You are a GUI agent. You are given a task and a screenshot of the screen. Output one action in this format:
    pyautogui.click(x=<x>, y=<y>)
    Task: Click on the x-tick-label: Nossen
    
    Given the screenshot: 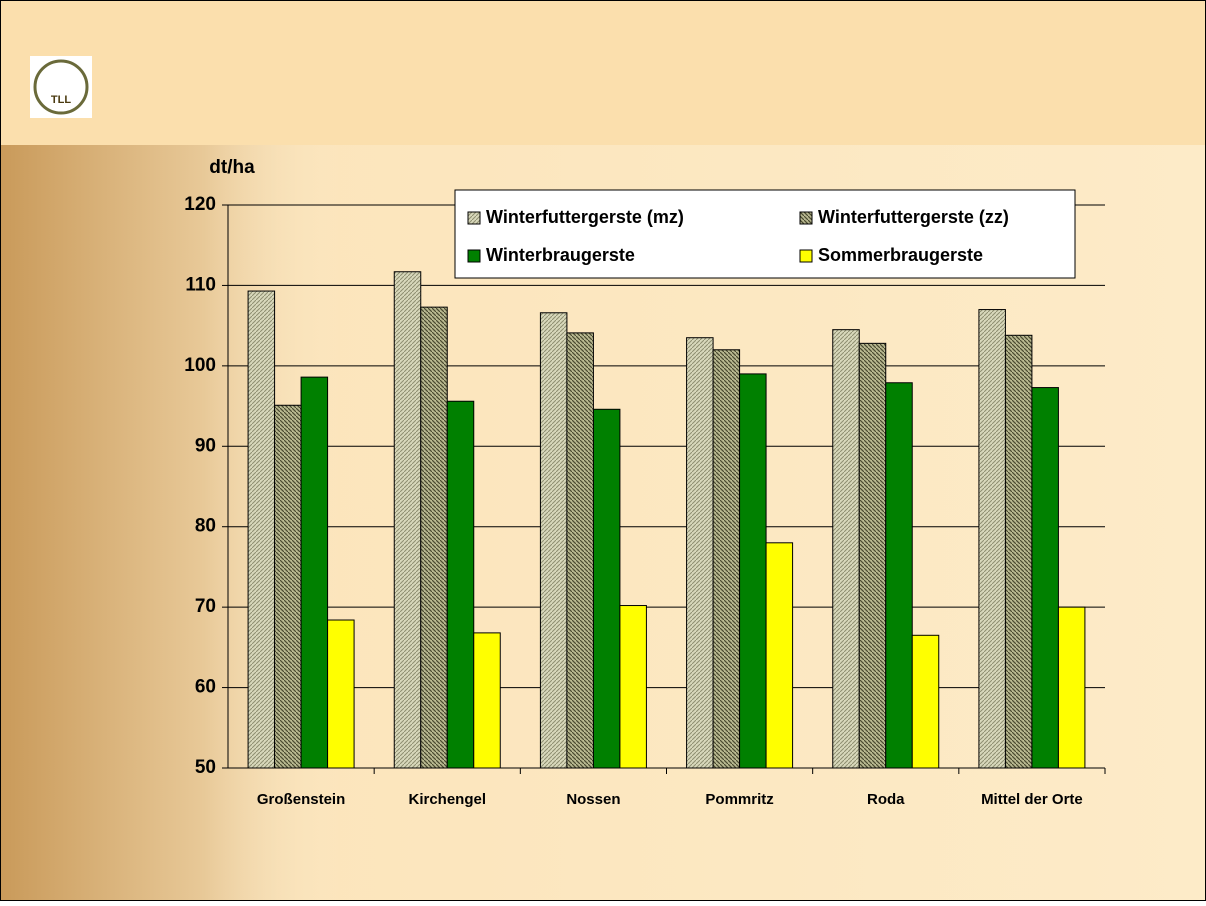 What is the action you would take?
    pyautogui.click(x=593, y=799)
    